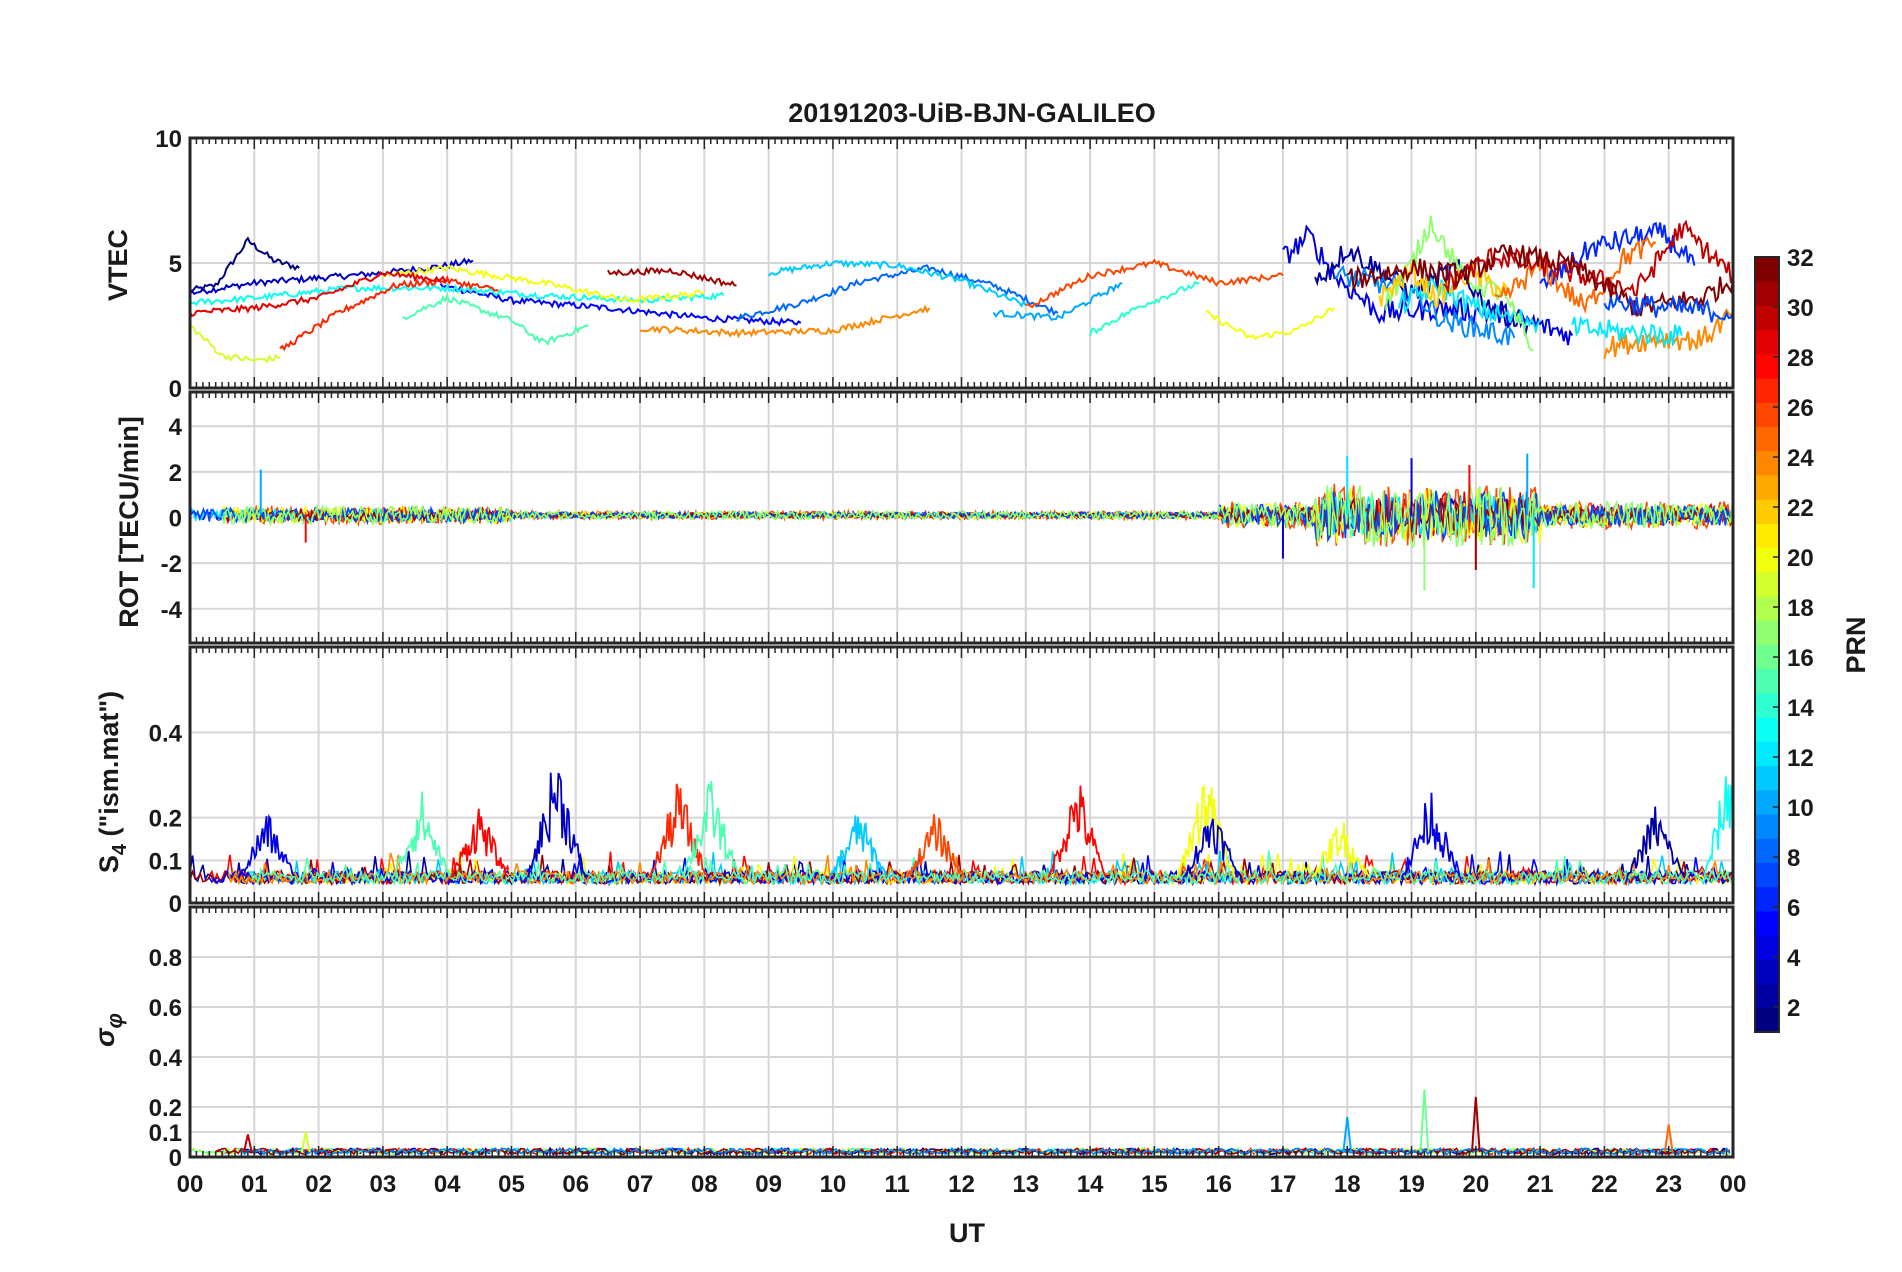 The width and height of the screenshot is (1902, 1272). I want to click on x-tick-label: 02, so click(318, 1184).